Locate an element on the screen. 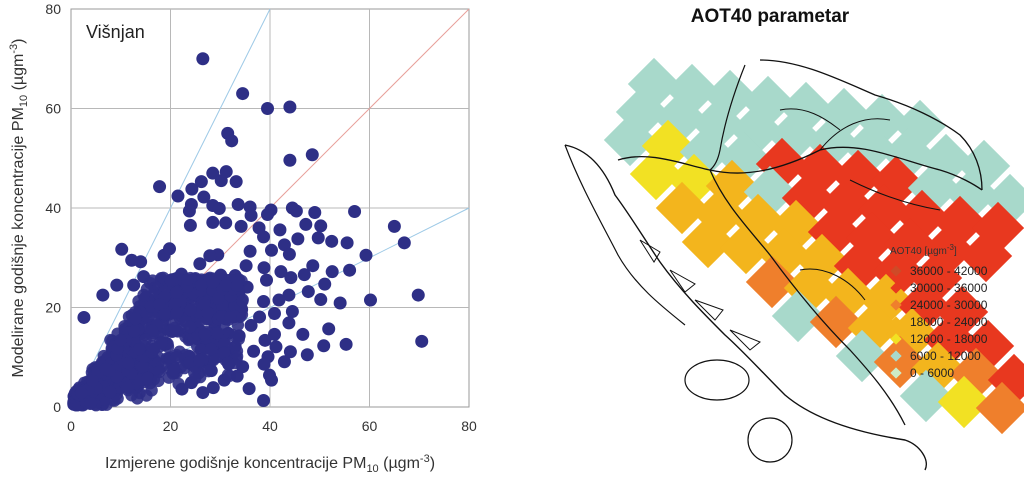  legend-label: 6000 - 12000 is located at coordinates (945, 356).